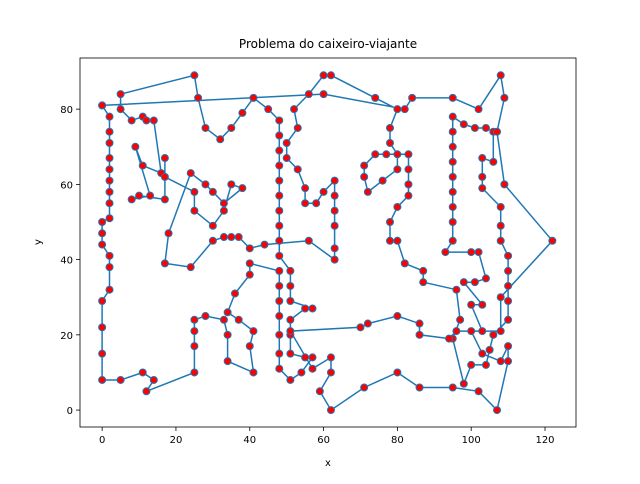 The width and height of the screenshot is (640, 484). I want to click on y-axis-label: y, so click(38, 242).